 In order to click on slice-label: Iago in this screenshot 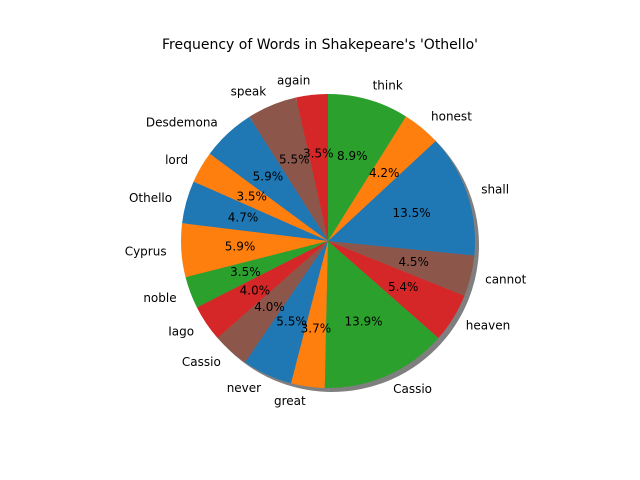, I will do `click(181, 332)`.